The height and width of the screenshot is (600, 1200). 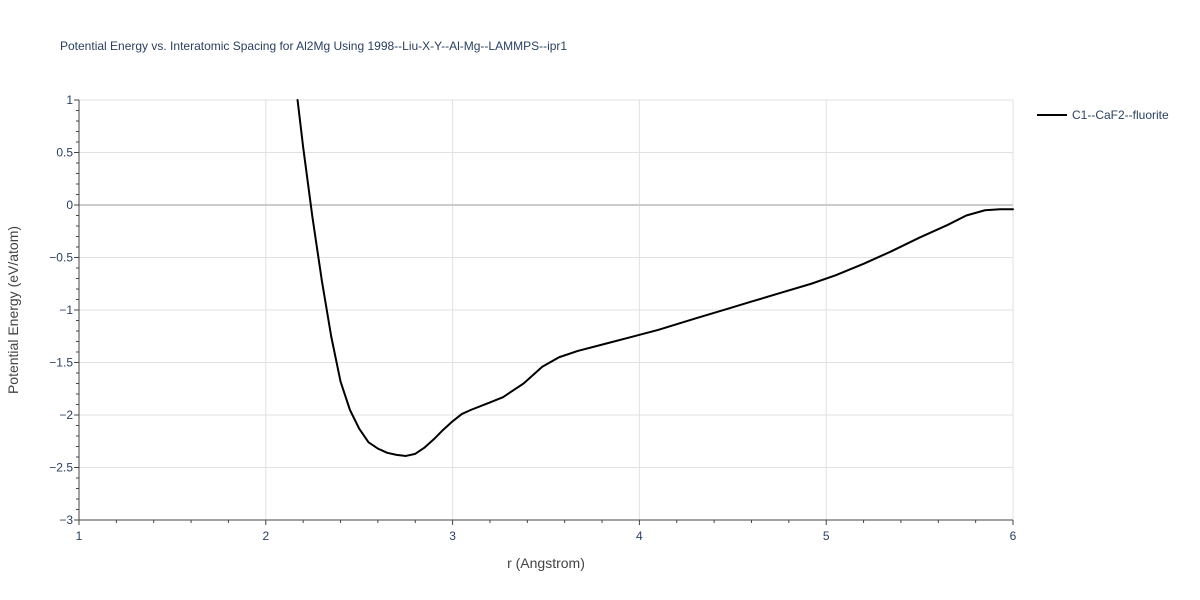 What do you see at coordinates (69, 100) in the screenshot?
I see `y-tick-label: 1` at bounding box center [69, 100].